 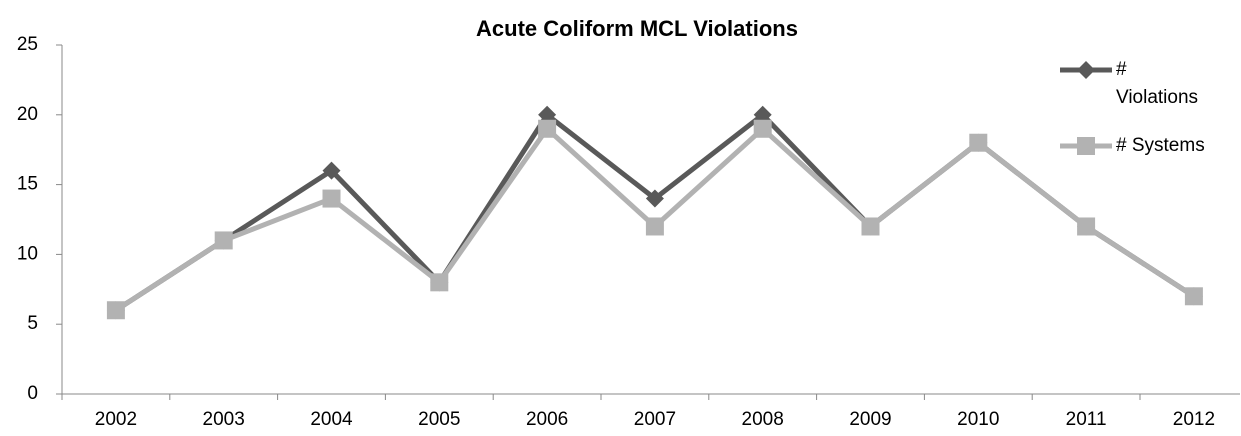 I want to click on x-tick-label: 2007, so click(x=655, y=419).